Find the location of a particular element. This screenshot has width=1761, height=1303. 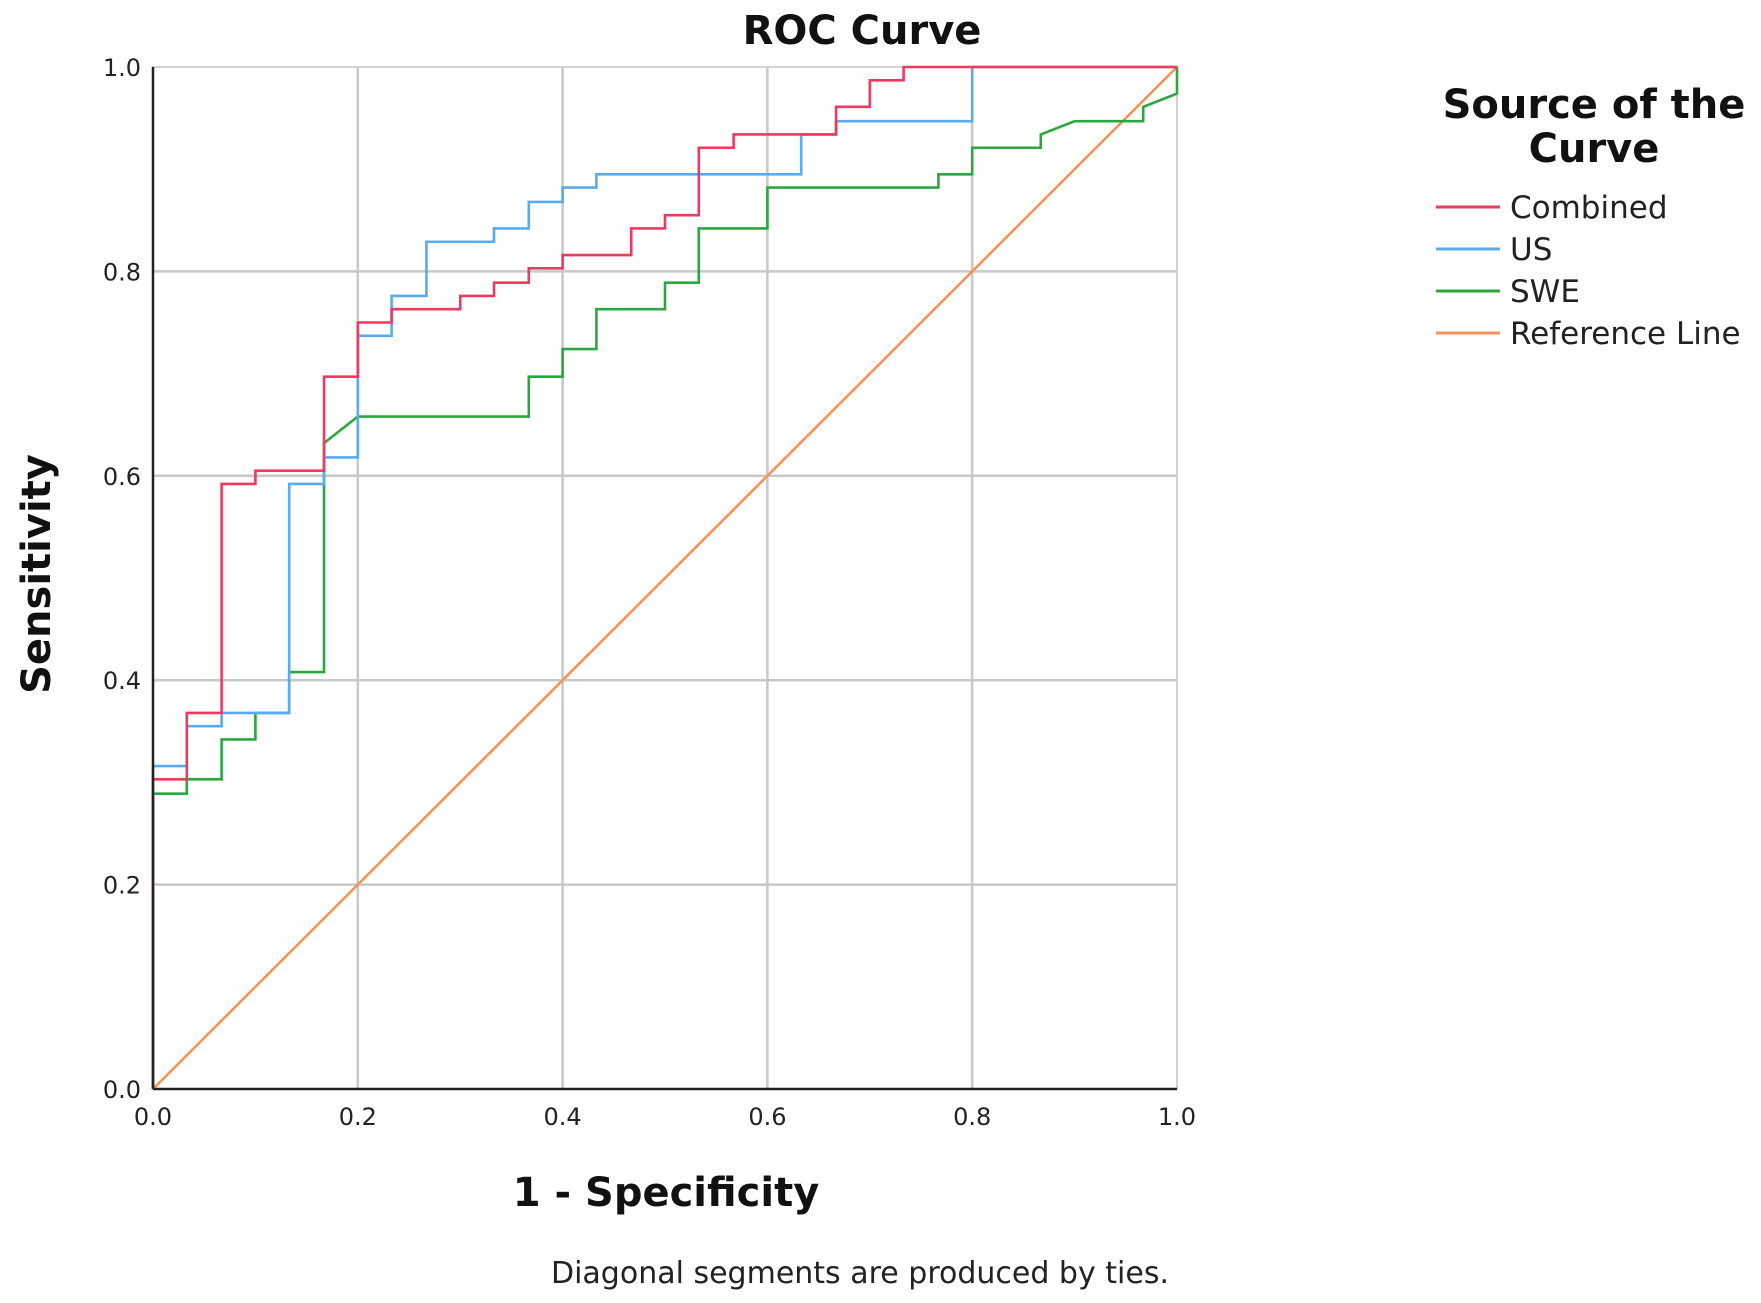

legend-entries: Combined US SWE Reference Line is located at coordinates (1588, 271).